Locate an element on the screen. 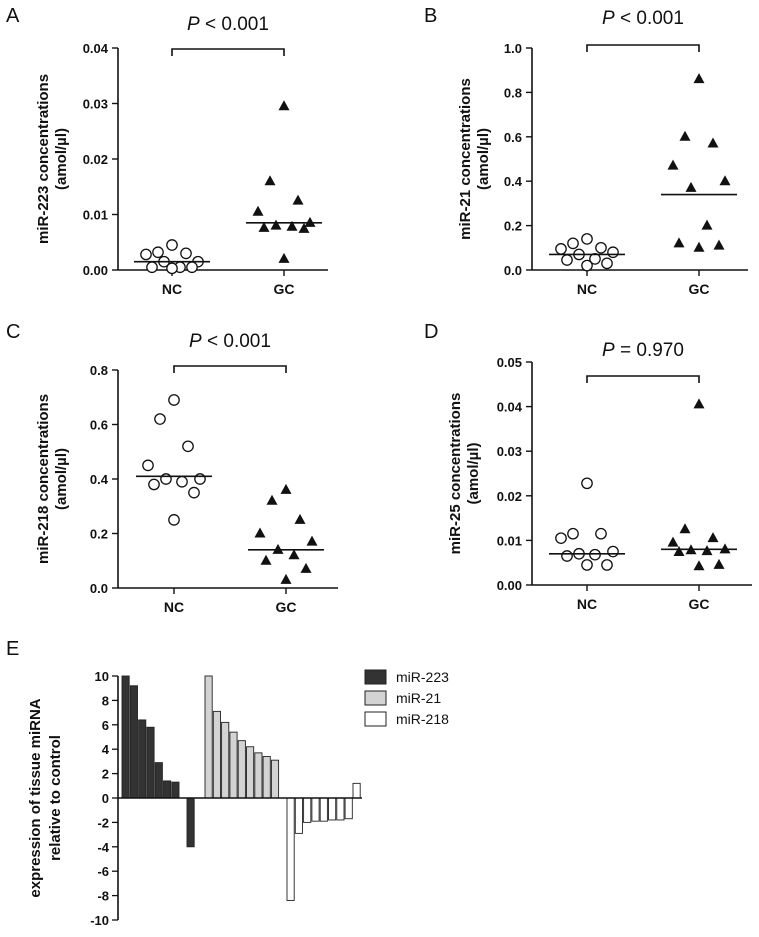 The width and height of the screenshot is (759, 937). panel-letter: D is located at coordinates (431, 332).